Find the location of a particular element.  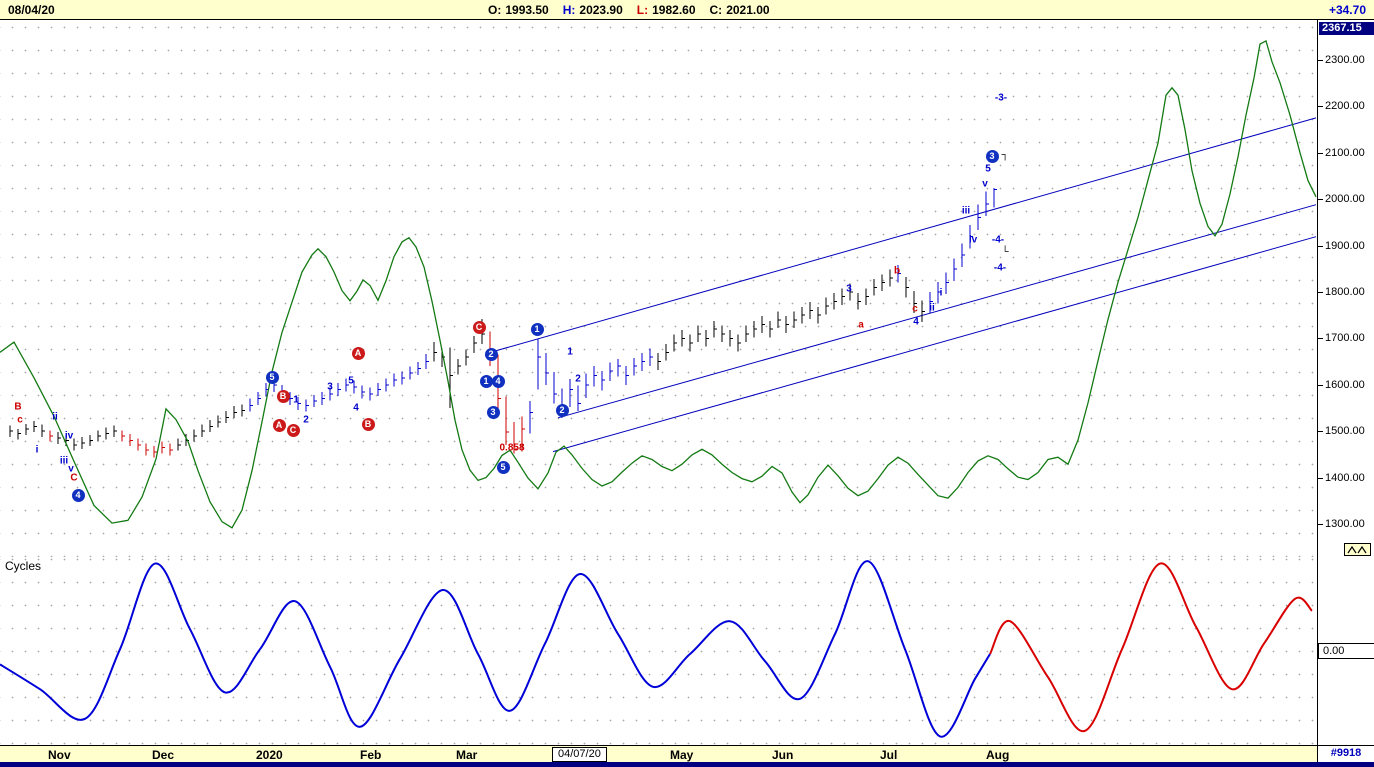

price-tick: 1300.00 is located at coordinates (1341, 524).